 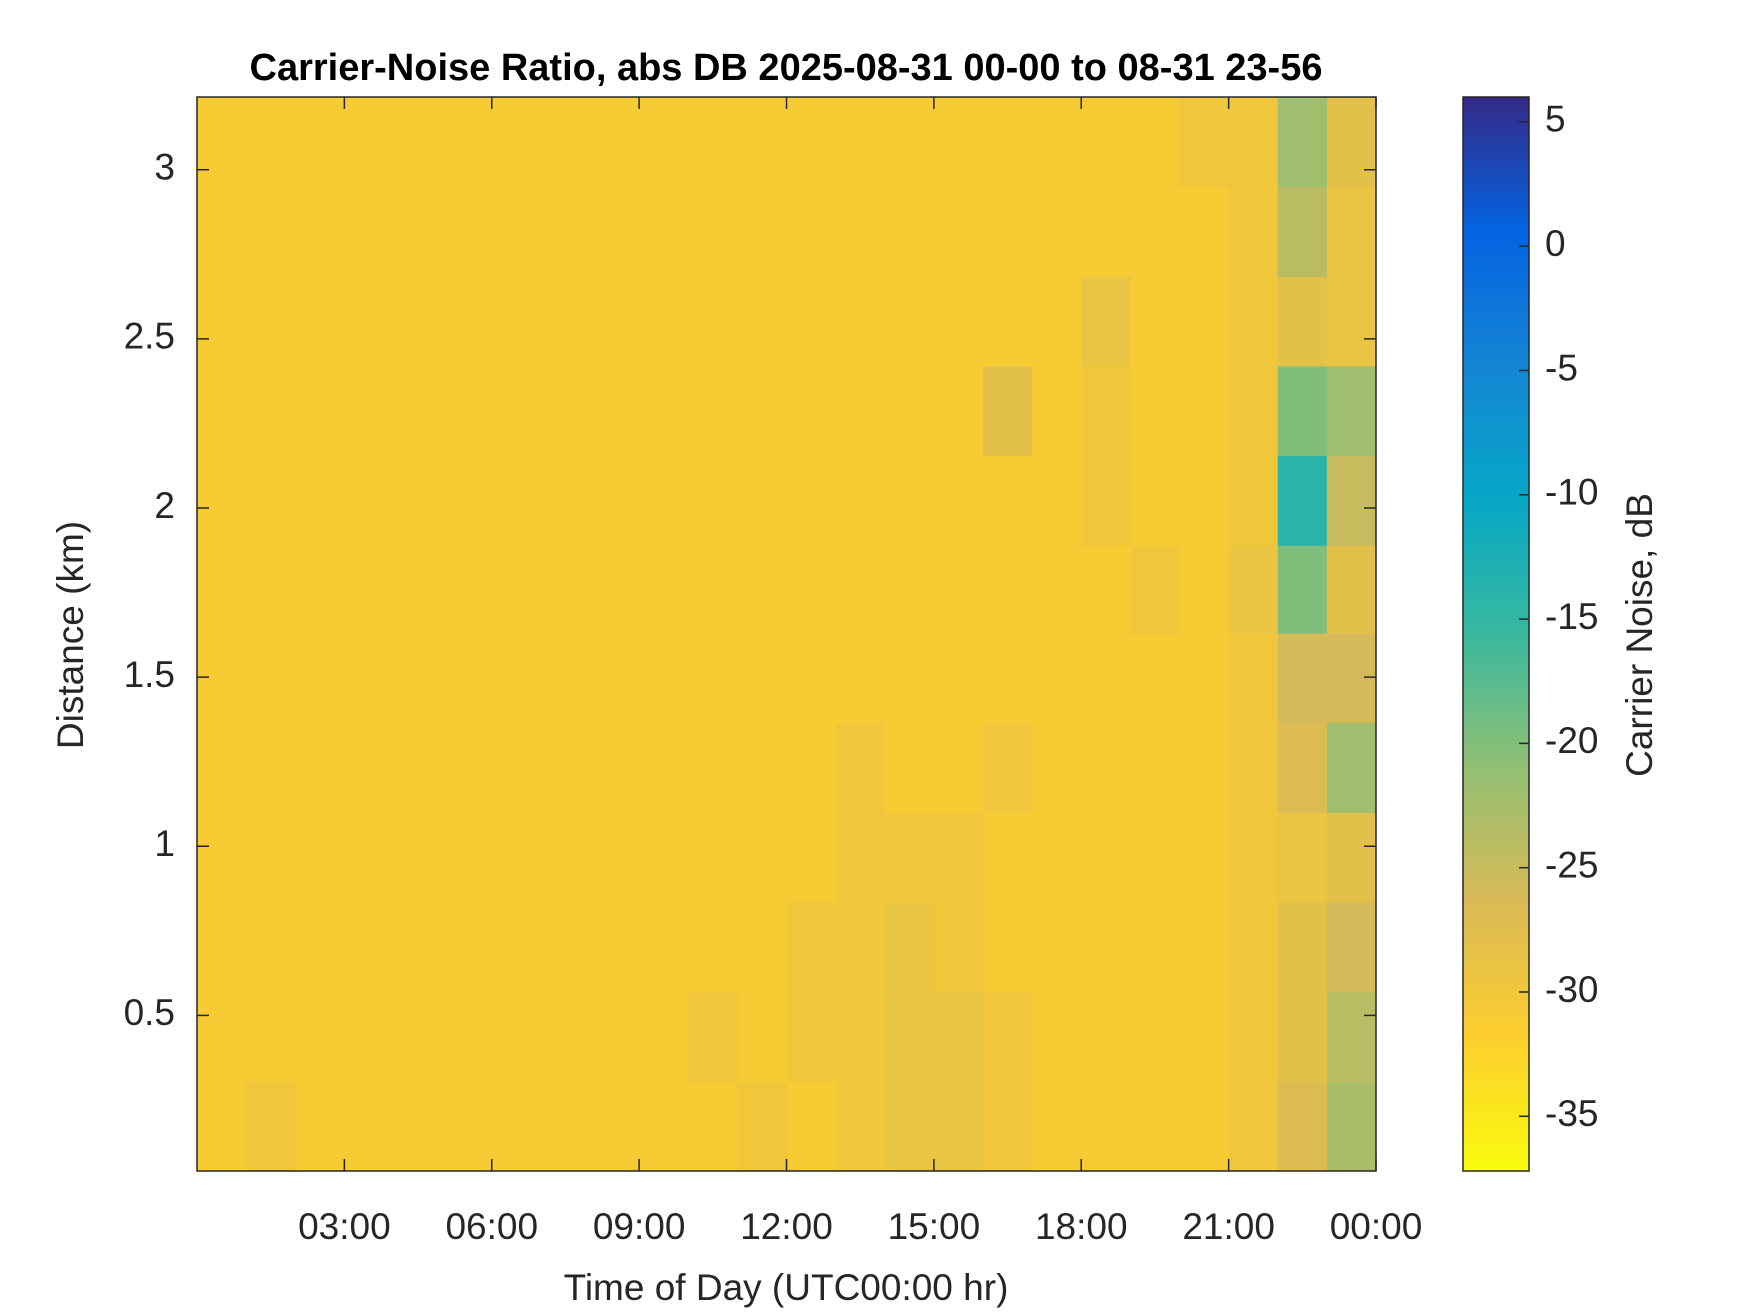 I want to click on y-tick-label: 3, so click(x=164, y=167).